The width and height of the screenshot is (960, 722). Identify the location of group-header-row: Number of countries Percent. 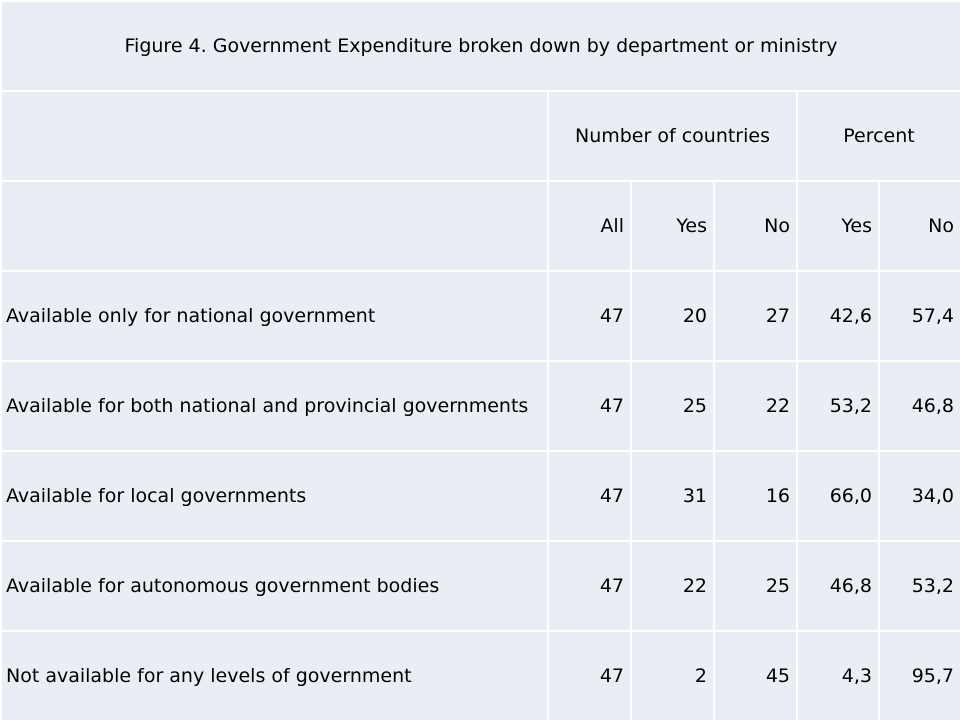
(480, 136).